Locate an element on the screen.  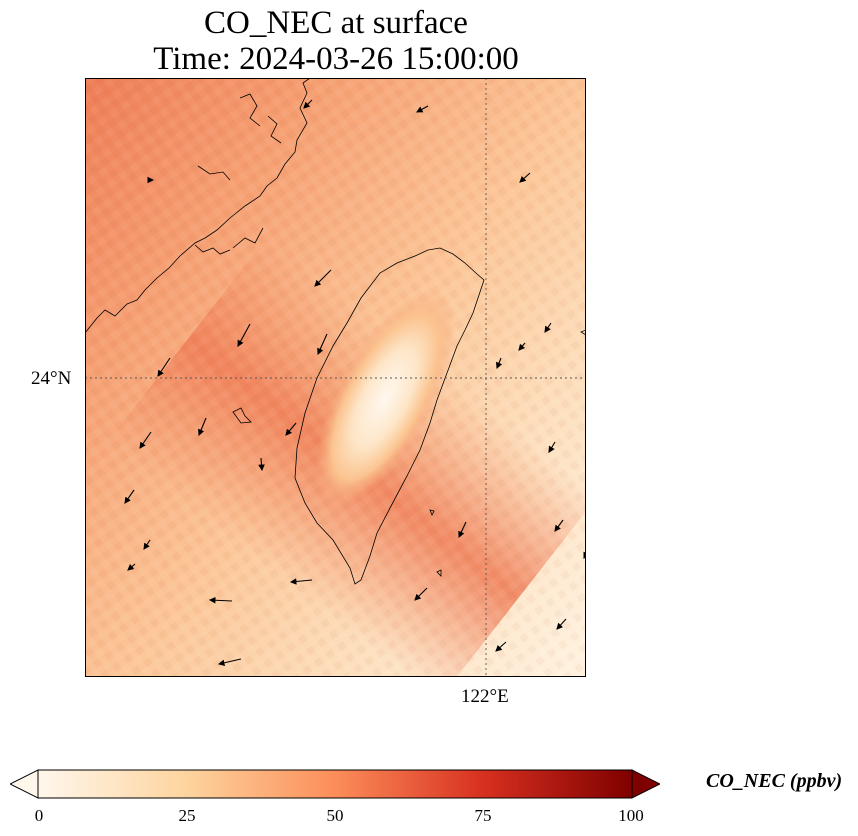
taiwan-low-concentration-area is located at coordinates (385, 398).